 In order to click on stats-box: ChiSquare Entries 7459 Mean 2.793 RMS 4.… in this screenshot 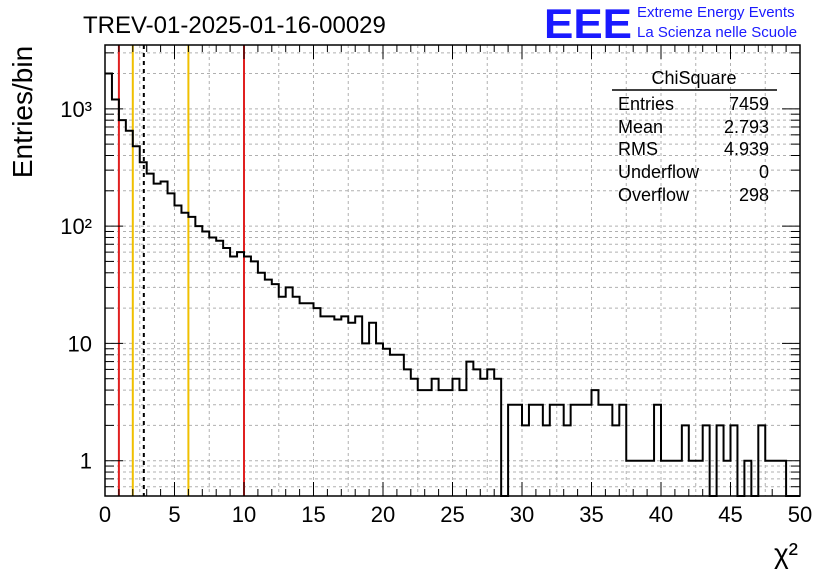, I will do `click(694, 136)`.